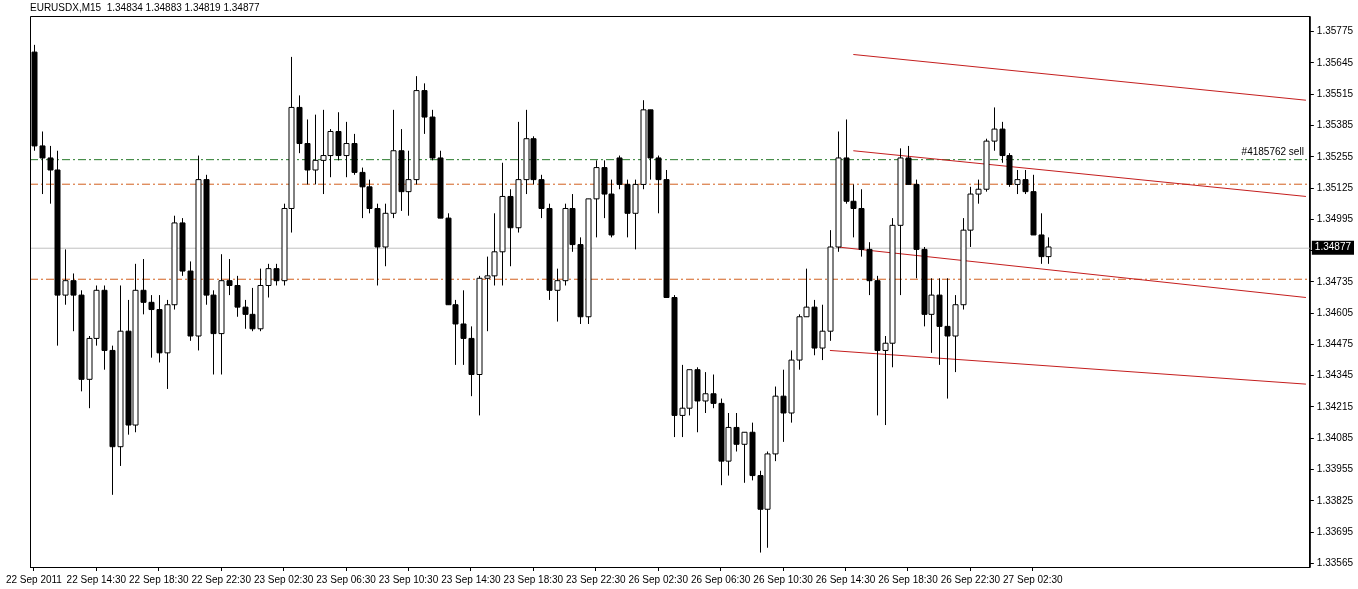 This screenshot has width=1358, height=589. I want to click on x-tick-label: 23 Sep 18:30, so click(533, 579).